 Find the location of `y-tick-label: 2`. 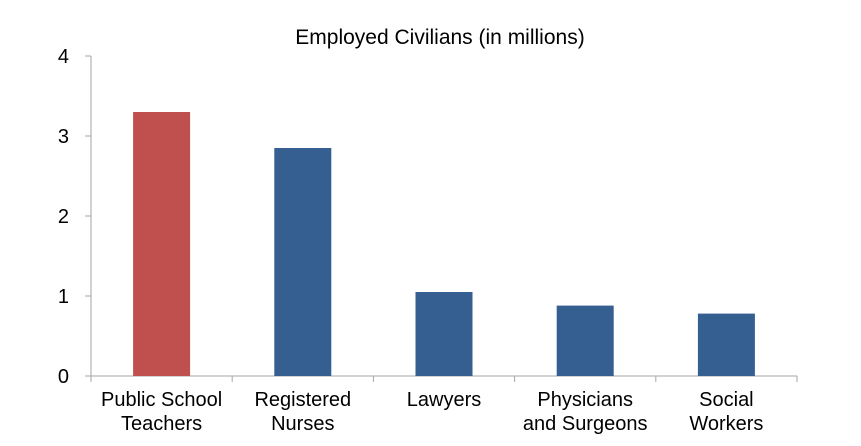

y-tick-label: 2 is located at coordinates (63, 217).